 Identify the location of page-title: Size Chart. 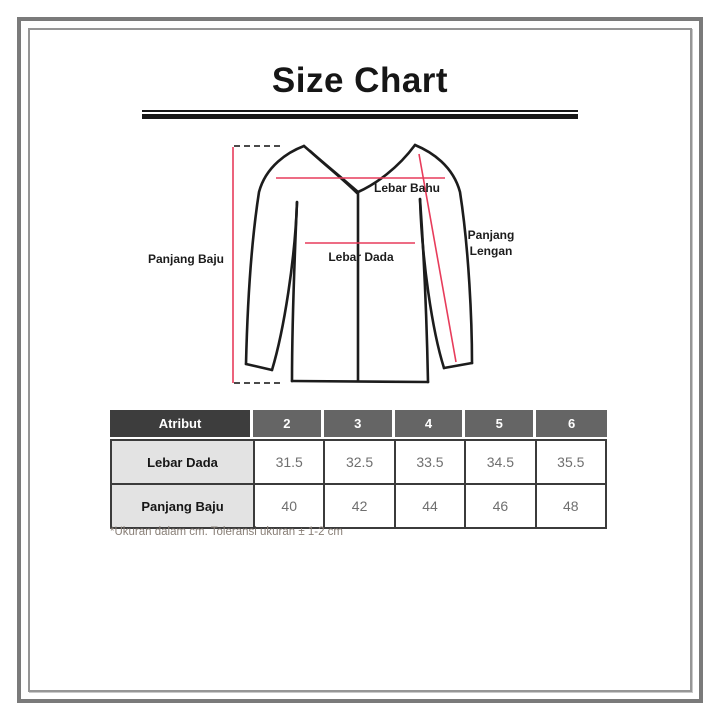
(360, 80).